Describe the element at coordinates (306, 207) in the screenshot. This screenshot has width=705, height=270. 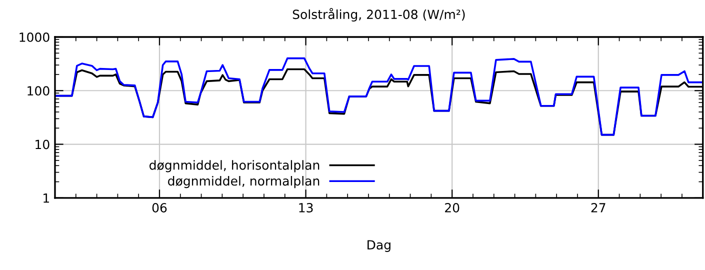
I see `x-tick-label: 13` at that location.